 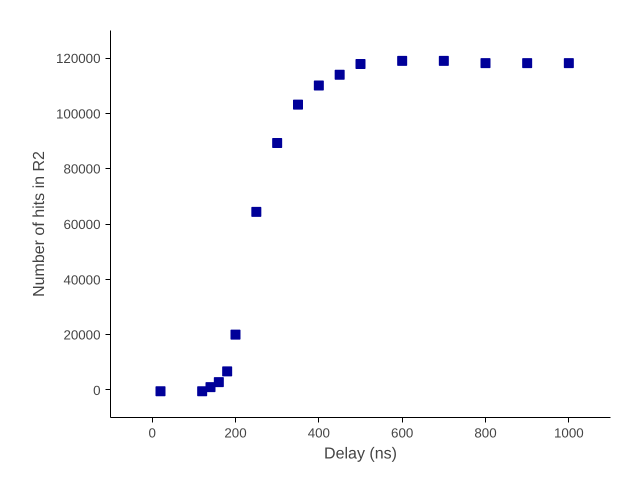 I want to click on y-tick-label: 40000, so click(x=81, y=280).